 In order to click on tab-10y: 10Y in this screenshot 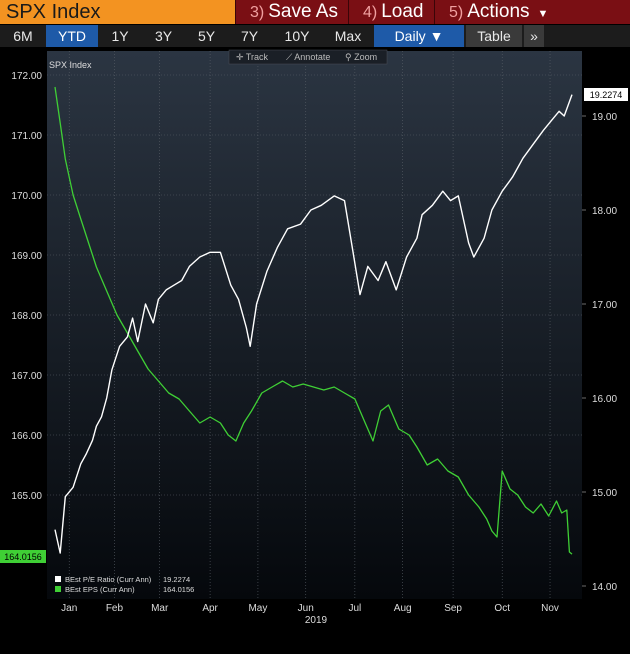, I will do `click(297, 36)`.